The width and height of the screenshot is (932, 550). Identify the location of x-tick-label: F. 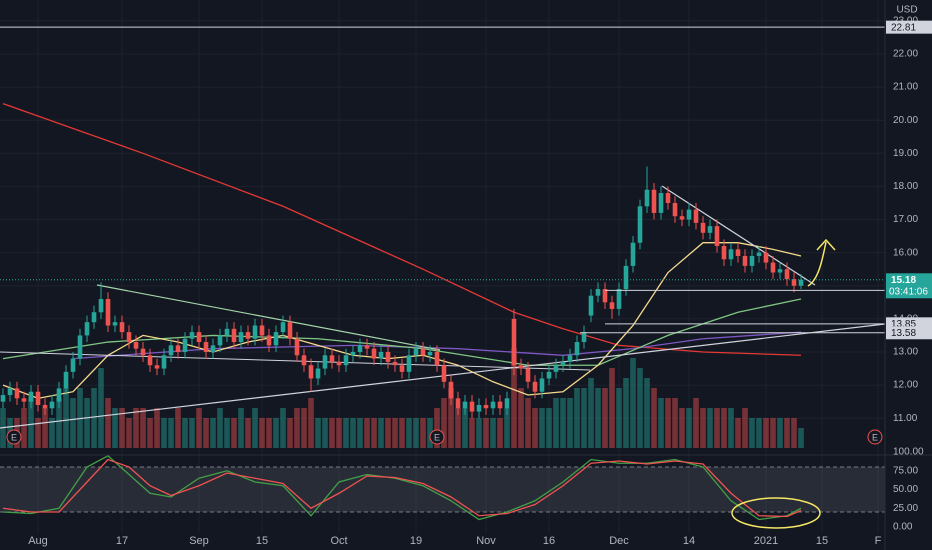
(878, 541).